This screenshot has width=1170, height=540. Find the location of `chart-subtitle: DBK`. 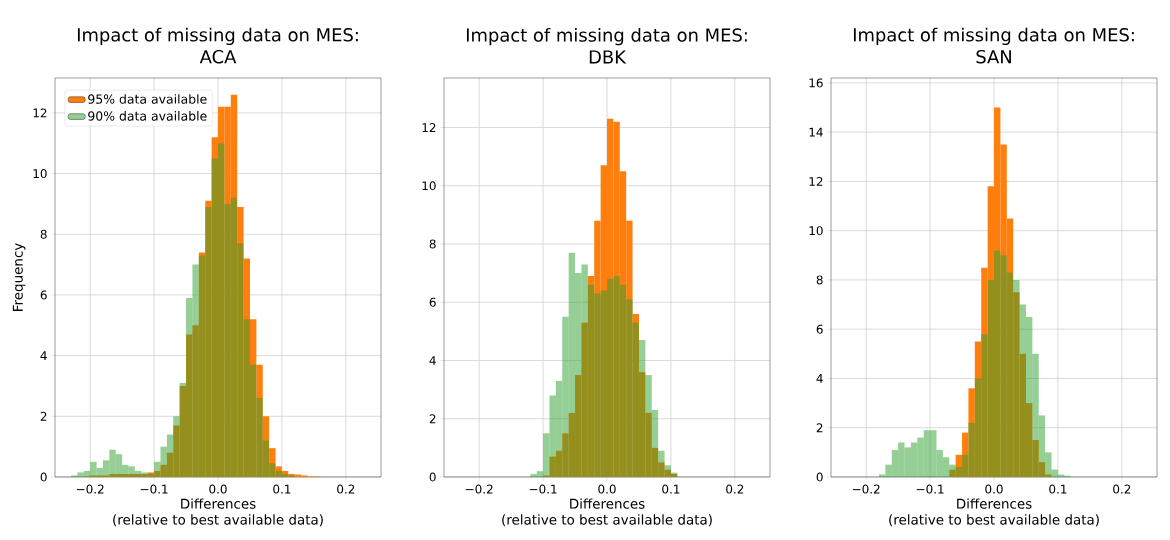

chart-subtitle: DBK is located at coordinates (608, 57).